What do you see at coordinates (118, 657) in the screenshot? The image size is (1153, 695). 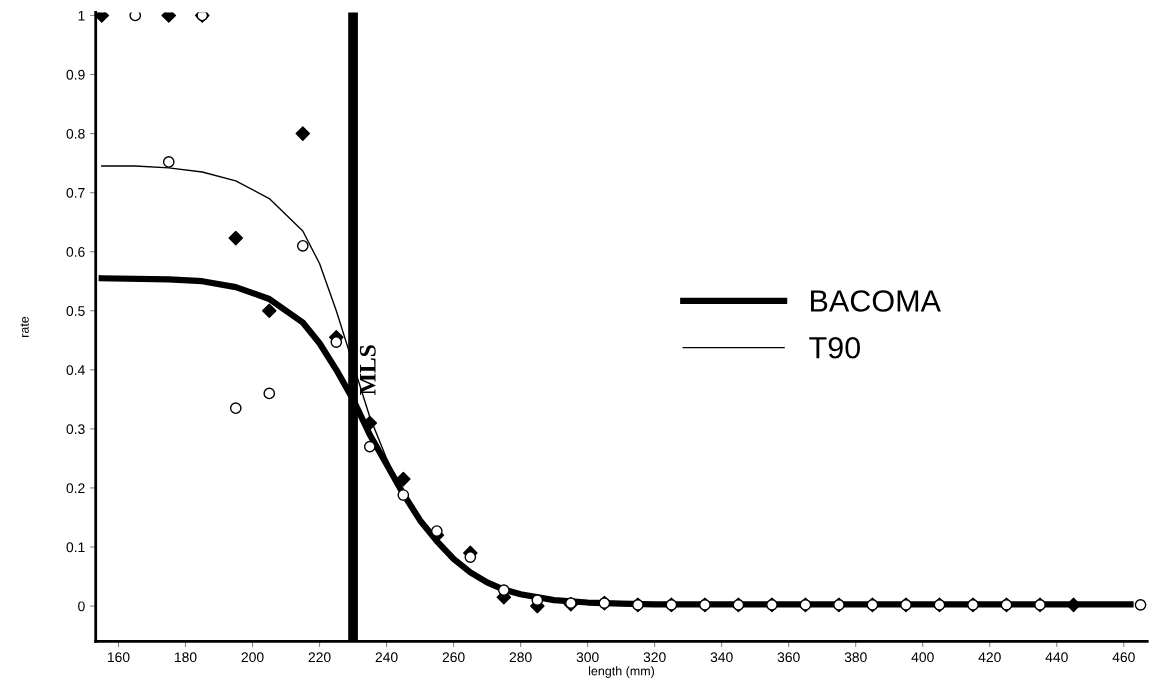 I see `x-tick-label: 160` at bounding box center [118, 657].